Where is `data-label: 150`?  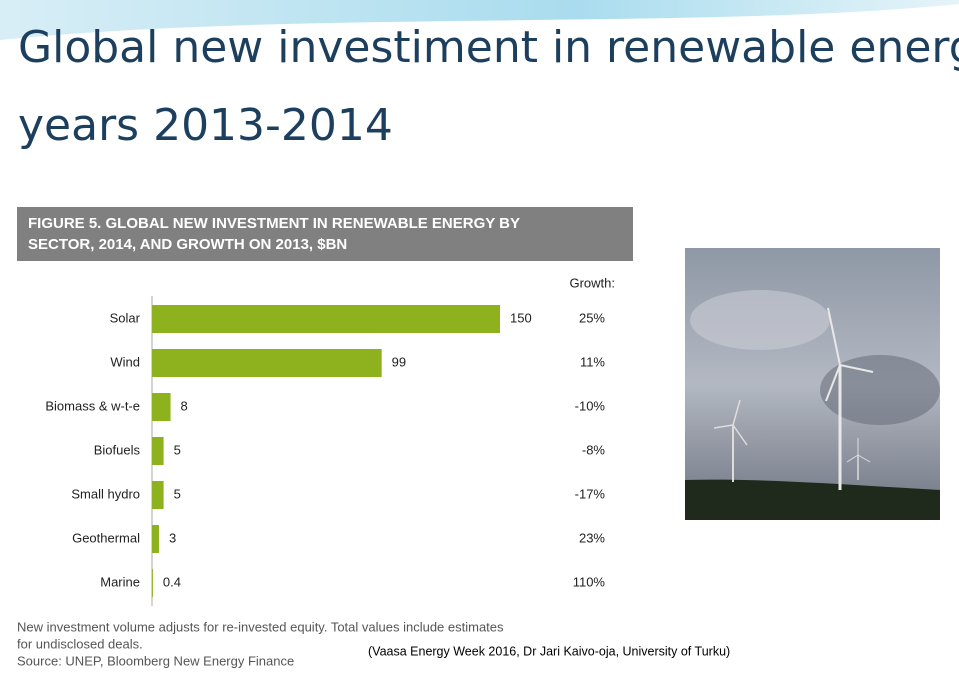 data-label: 150 is located at coordinates (521, 317).